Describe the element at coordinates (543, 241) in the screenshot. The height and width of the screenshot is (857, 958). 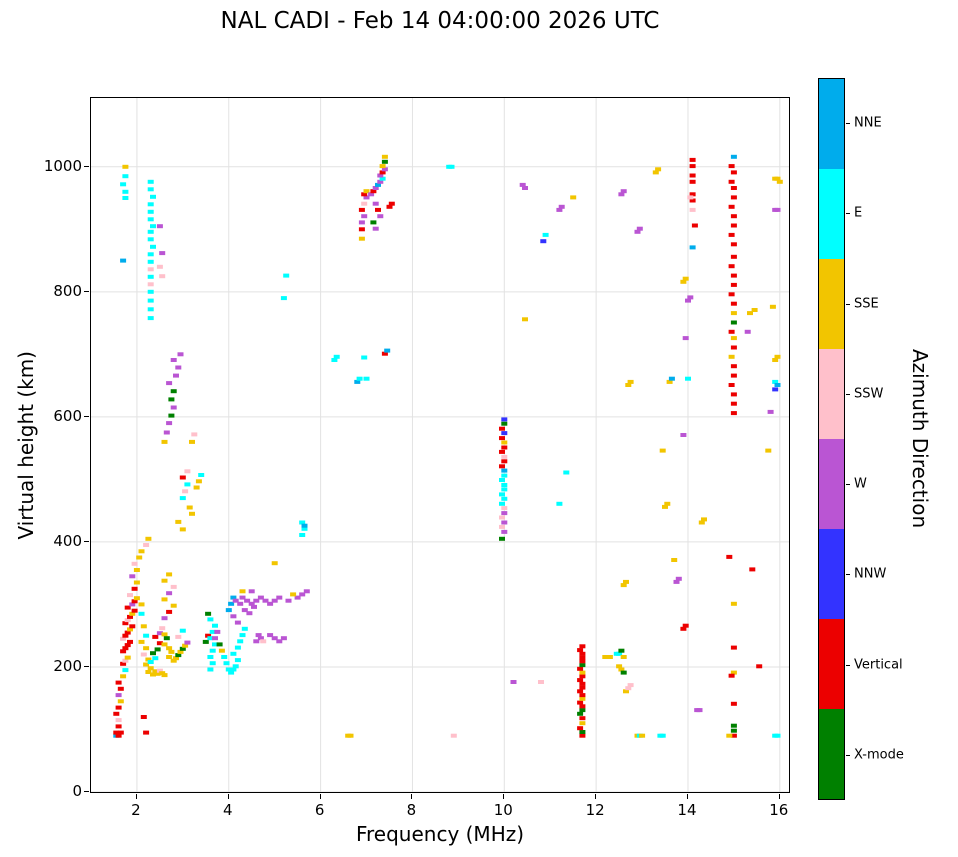
I see `echo-point-NNW` at that location.